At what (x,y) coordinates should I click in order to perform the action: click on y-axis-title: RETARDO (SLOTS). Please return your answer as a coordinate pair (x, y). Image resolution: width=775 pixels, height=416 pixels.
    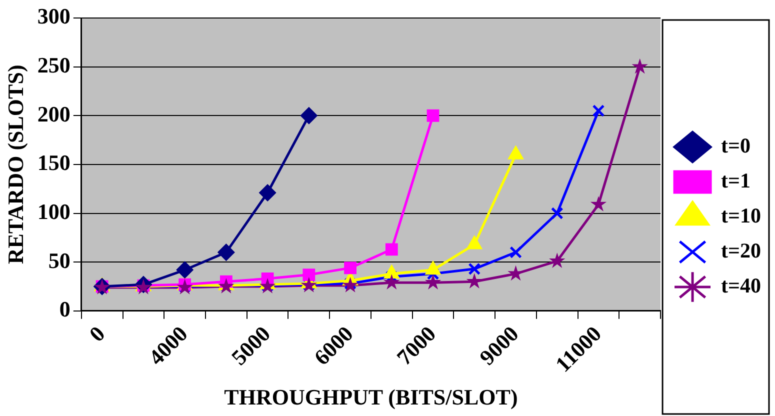
    Looking at the image, I should click on (15, 164).